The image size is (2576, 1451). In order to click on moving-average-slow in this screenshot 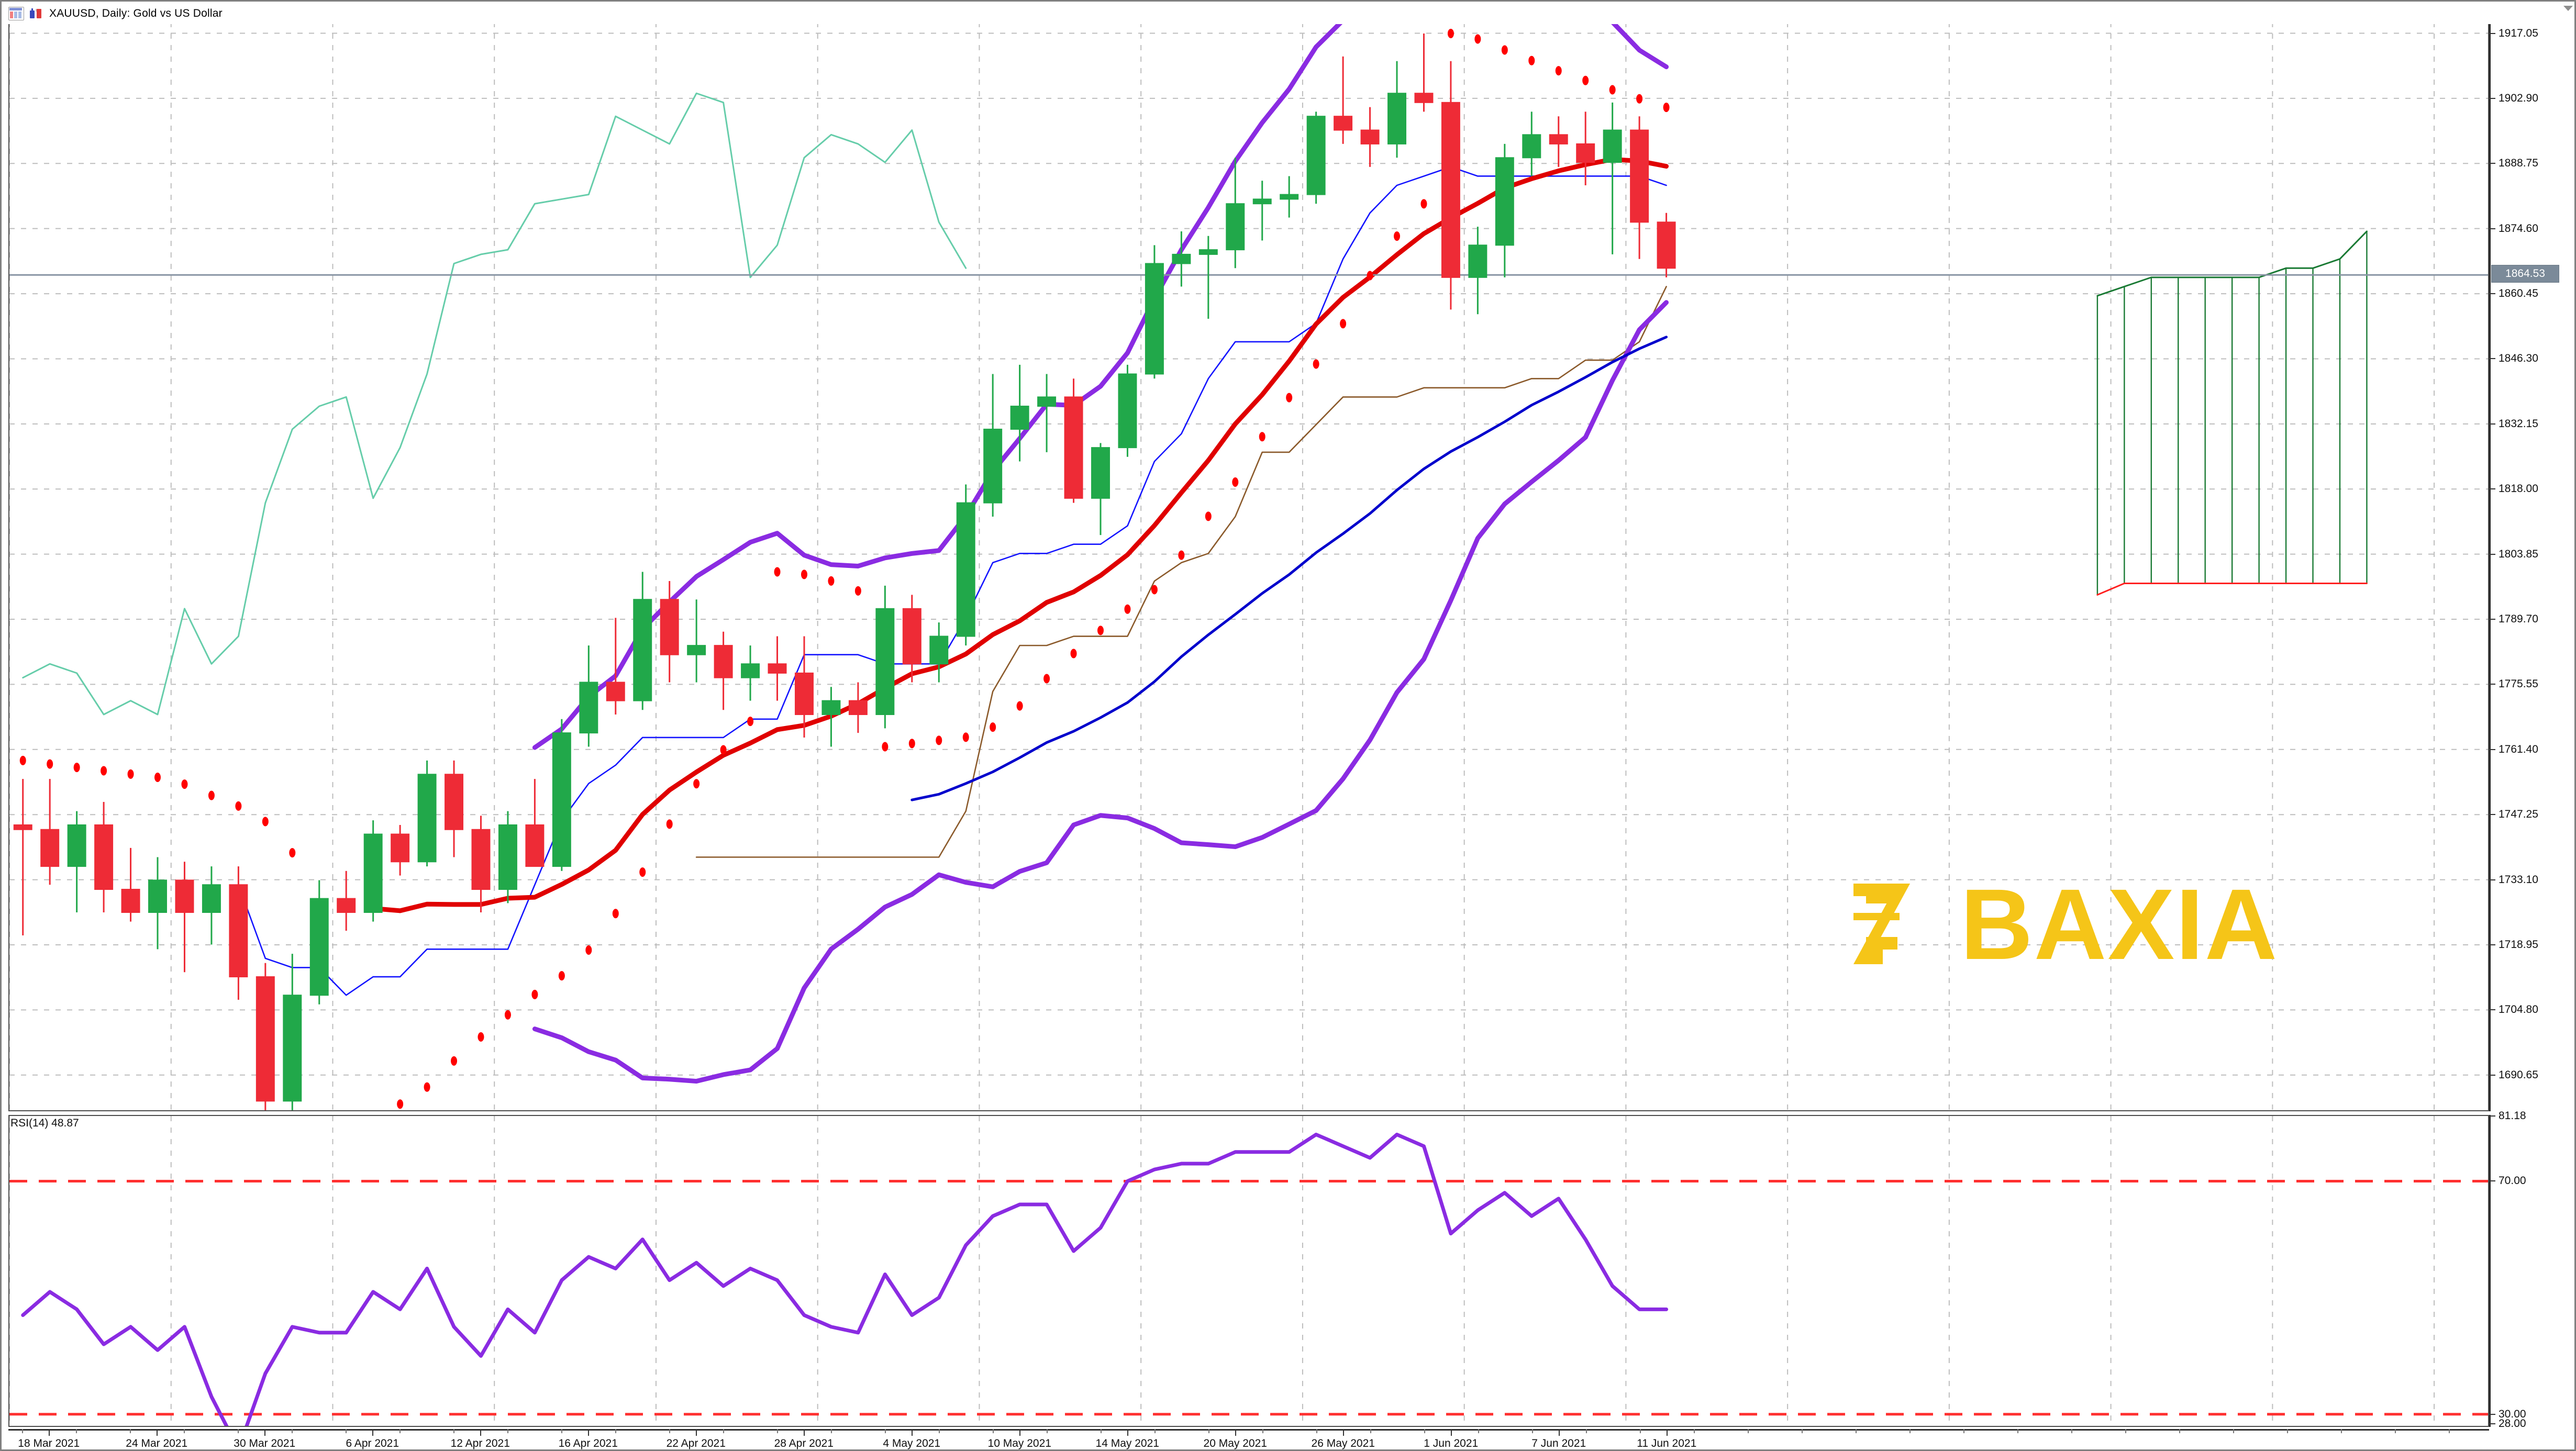, I will do `click(1289, 569)`.